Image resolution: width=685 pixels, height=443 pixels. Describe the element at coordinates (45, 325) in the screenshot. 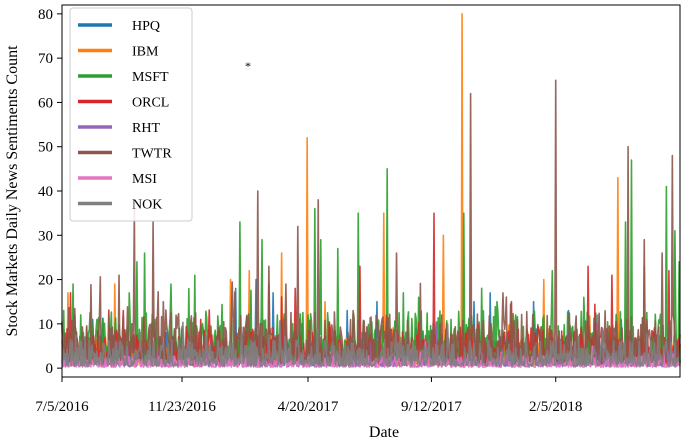

I see `y-tick-label: 10` at that location.